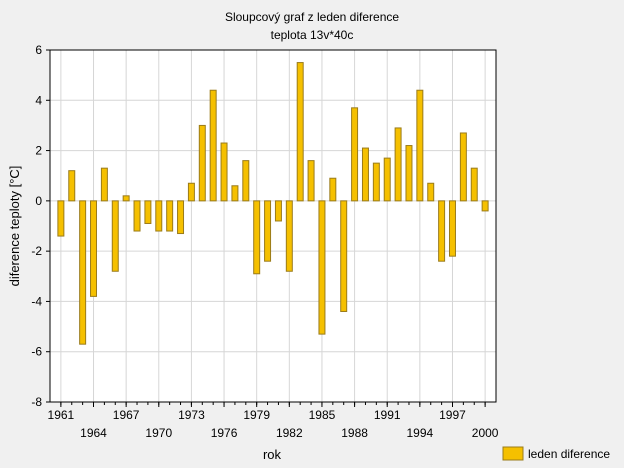 The image size is (624, 468). What do you see at coordinates (93, 433) in the screenshot?
I see `x-tick-label: 1964` at bounding box center [93, 433].